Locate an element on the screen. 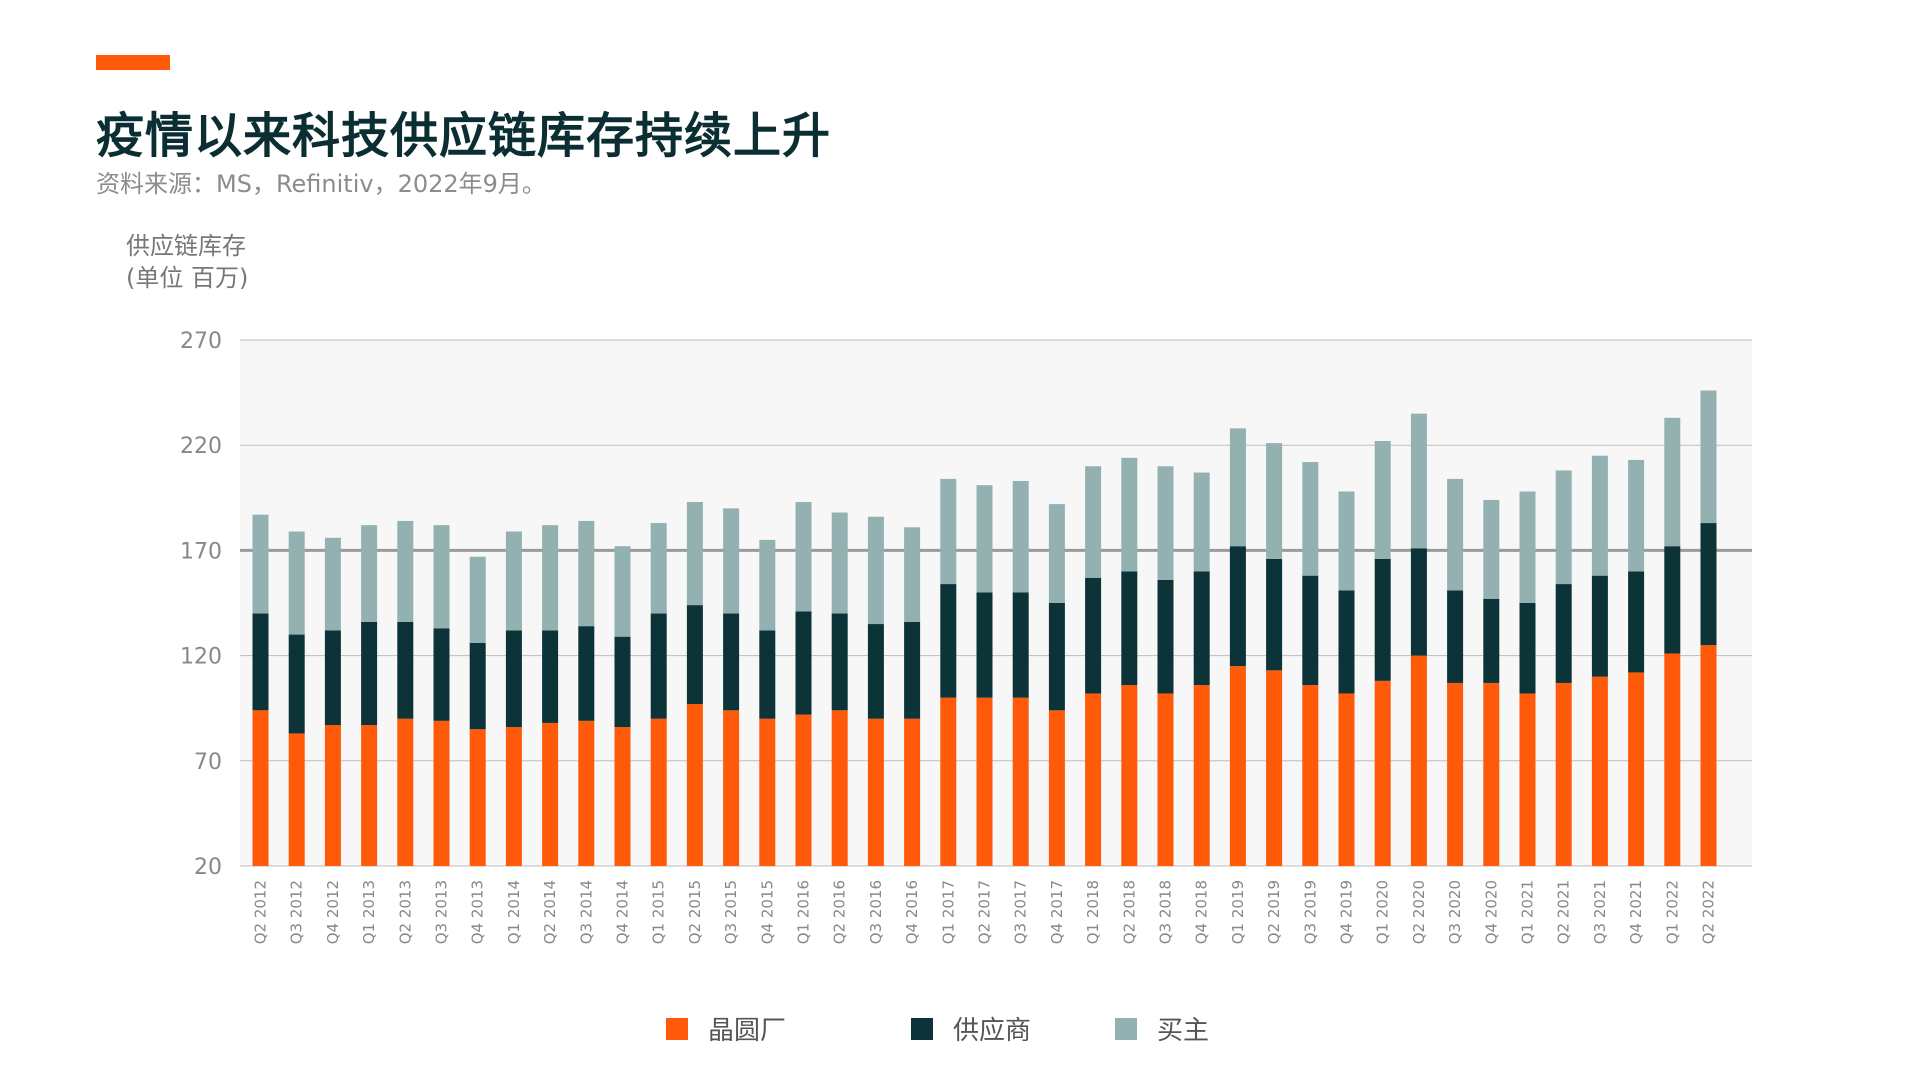 The width and height of the screenshot is (1920, 1080). y-tick-label: 20 is located at coordinates (208, 867).